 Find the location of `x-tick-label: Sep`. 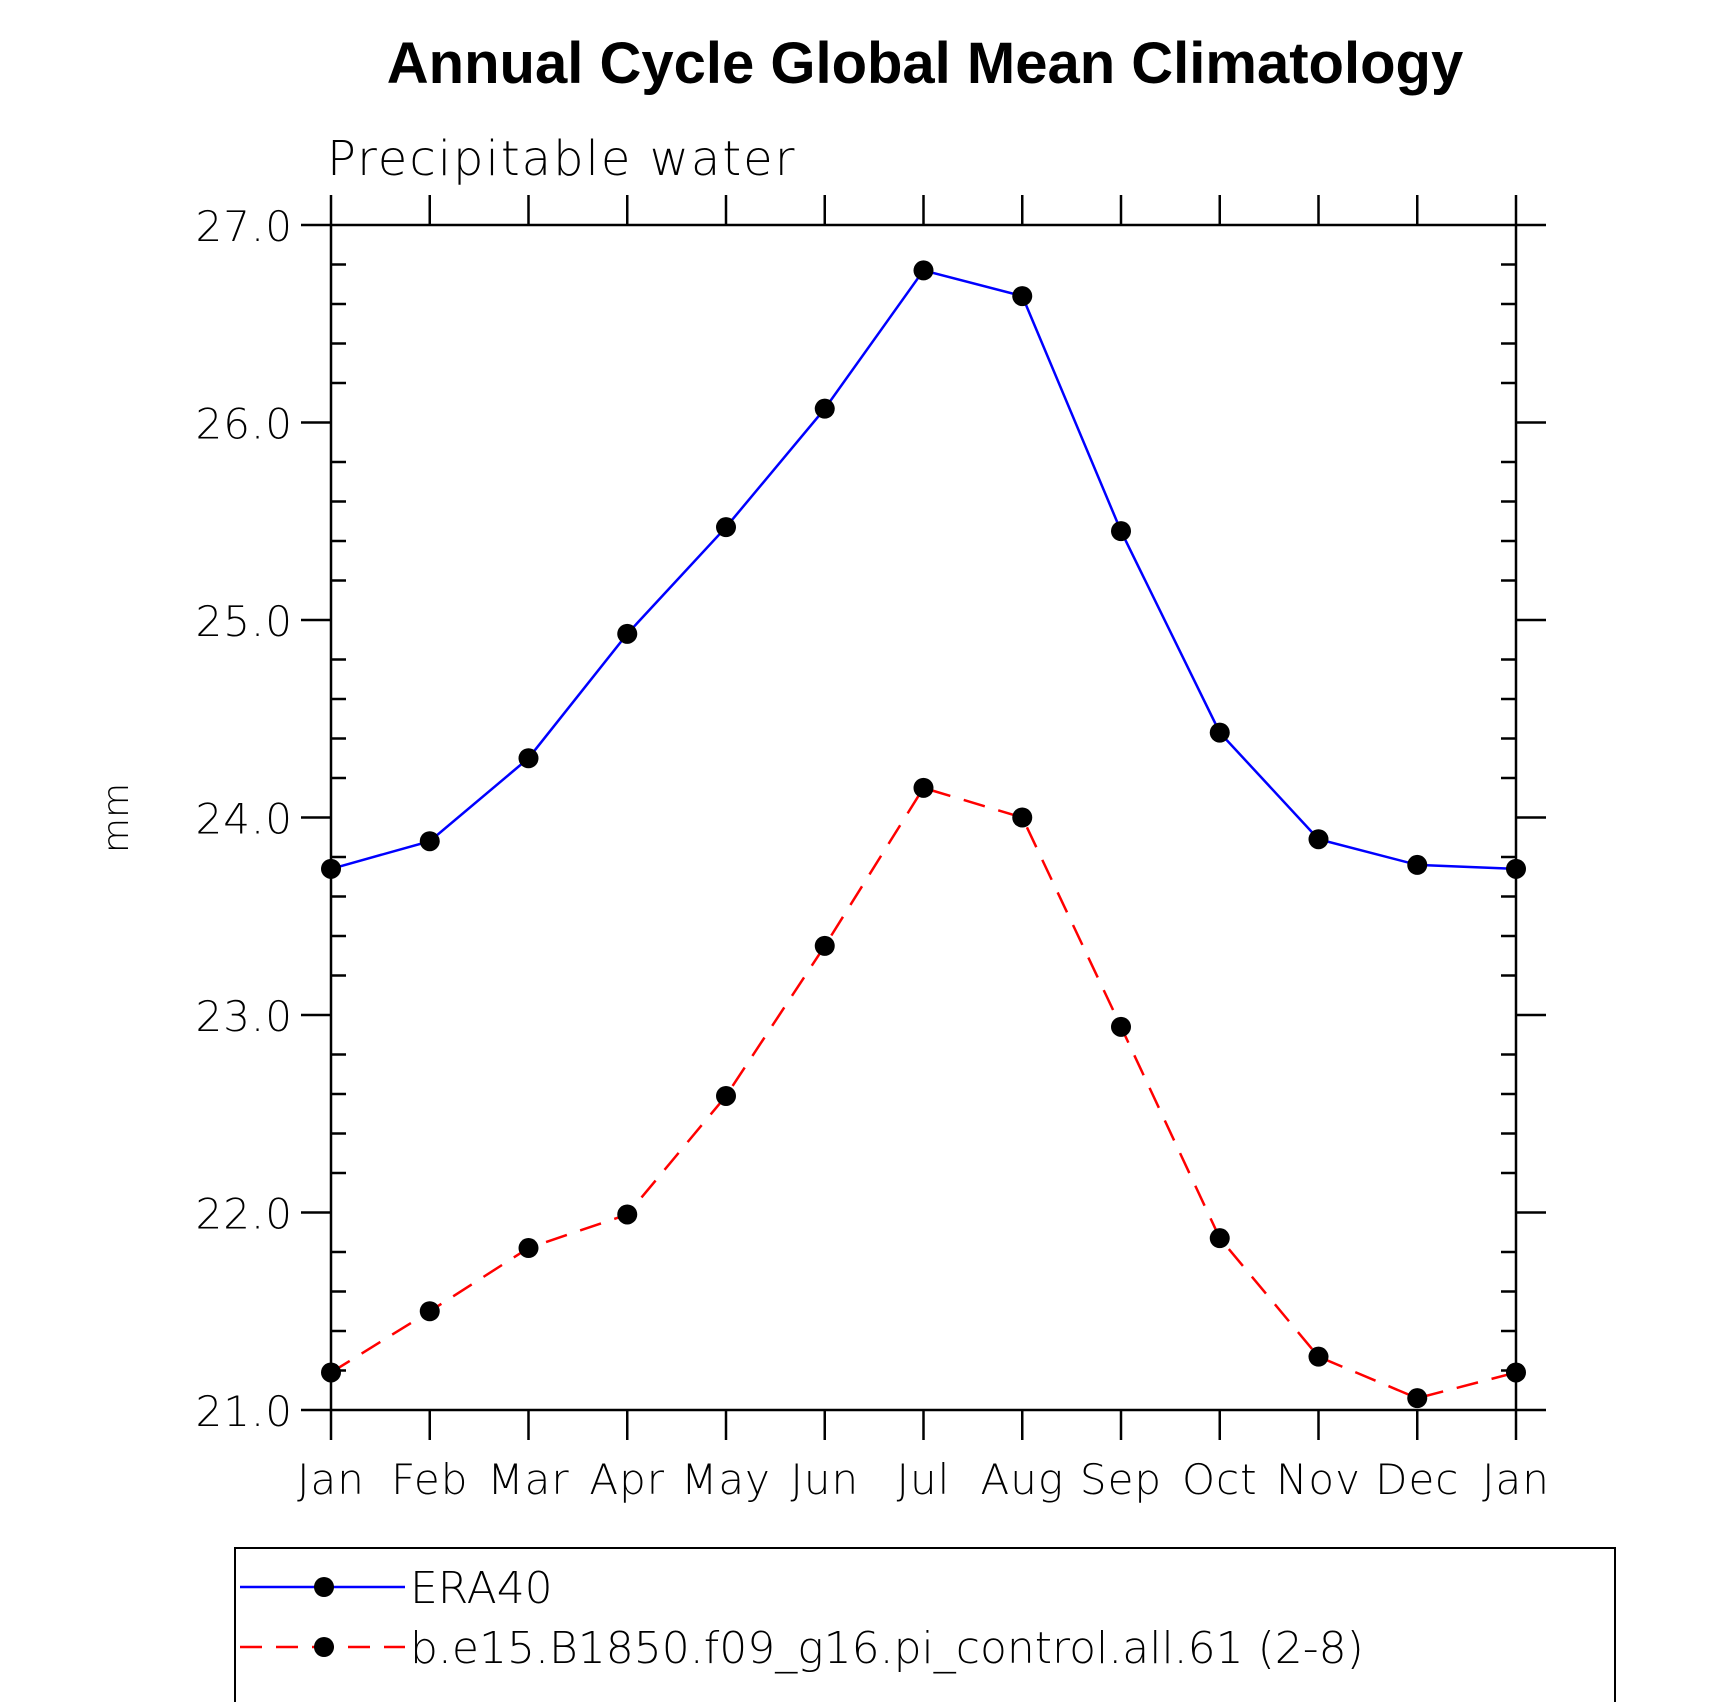

x-tick-label: Sep is located at coordinates (1121, 1479).